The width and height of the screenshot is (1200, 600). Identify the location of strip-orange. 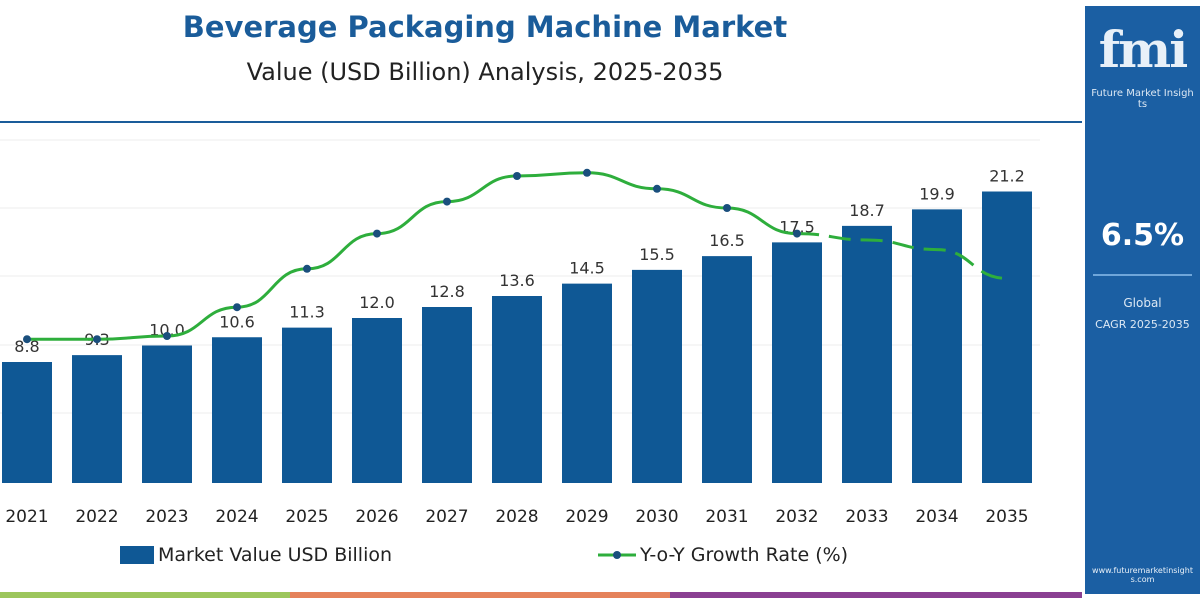
(480, 595).